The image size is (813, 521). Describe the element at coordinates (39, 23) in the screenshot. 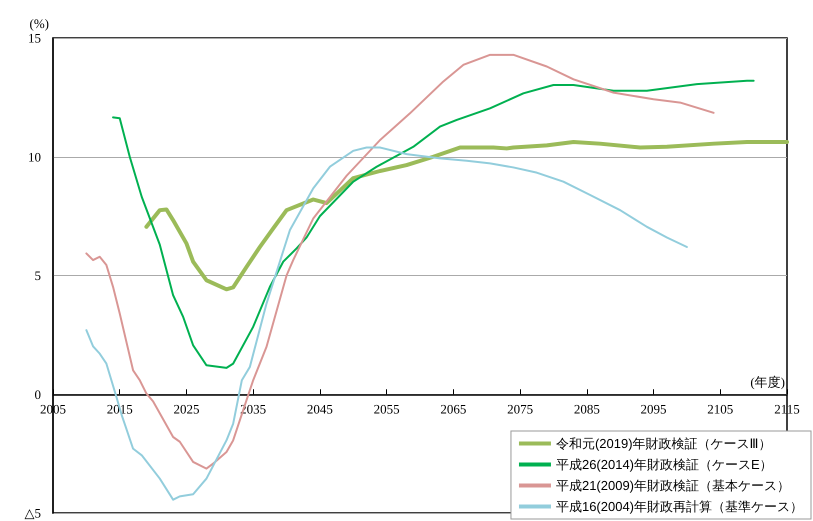

I see `y-axis-title: (%)` at that location.